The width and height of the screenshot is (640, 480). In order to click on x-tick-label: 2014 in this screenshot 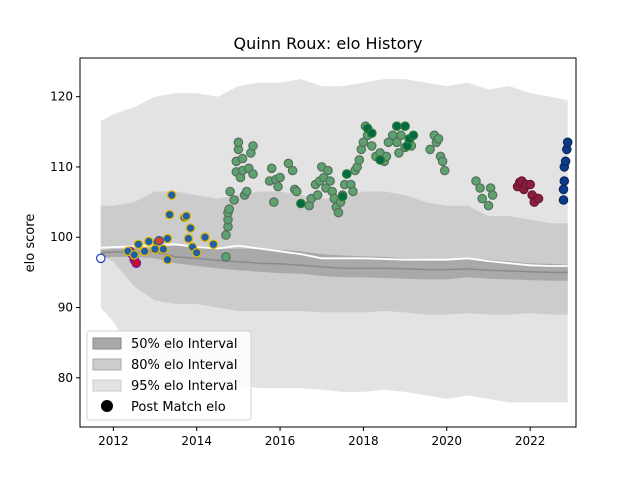, I will do `click(196, 441)`.